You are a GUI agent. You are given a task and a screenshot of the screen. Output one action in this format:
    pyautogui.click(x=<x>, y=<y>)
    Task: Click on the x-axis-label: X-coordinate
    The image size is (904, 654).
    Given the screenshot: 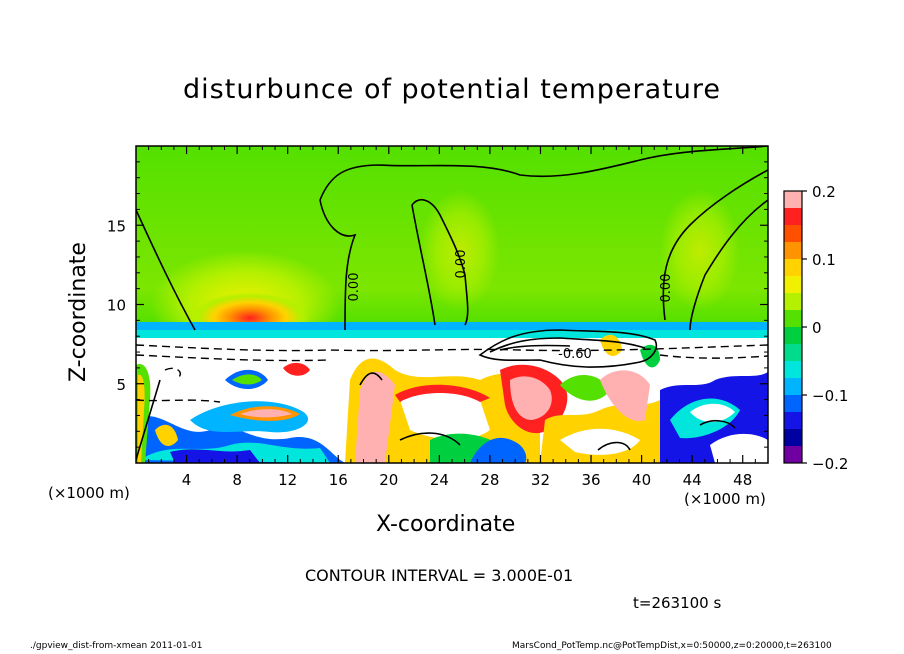 What is the action you would take?
    pyautogui.click(x=446, y=524)
    